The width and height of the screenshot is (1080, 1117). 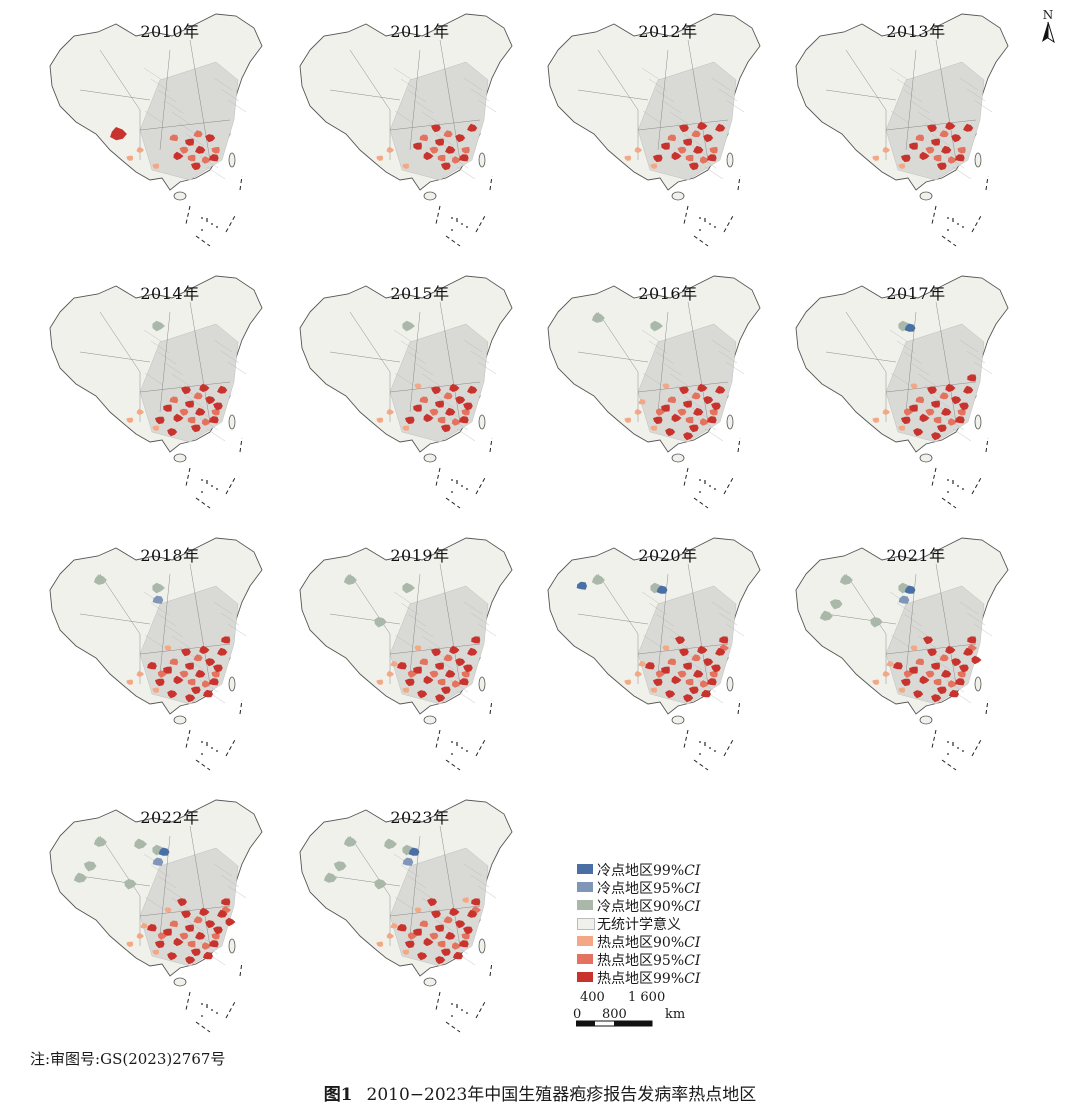 What do you see at coordinates (170, 817) in the screenshot?
I see `map-year-label: 2022年` at bounding box center [170, 817].